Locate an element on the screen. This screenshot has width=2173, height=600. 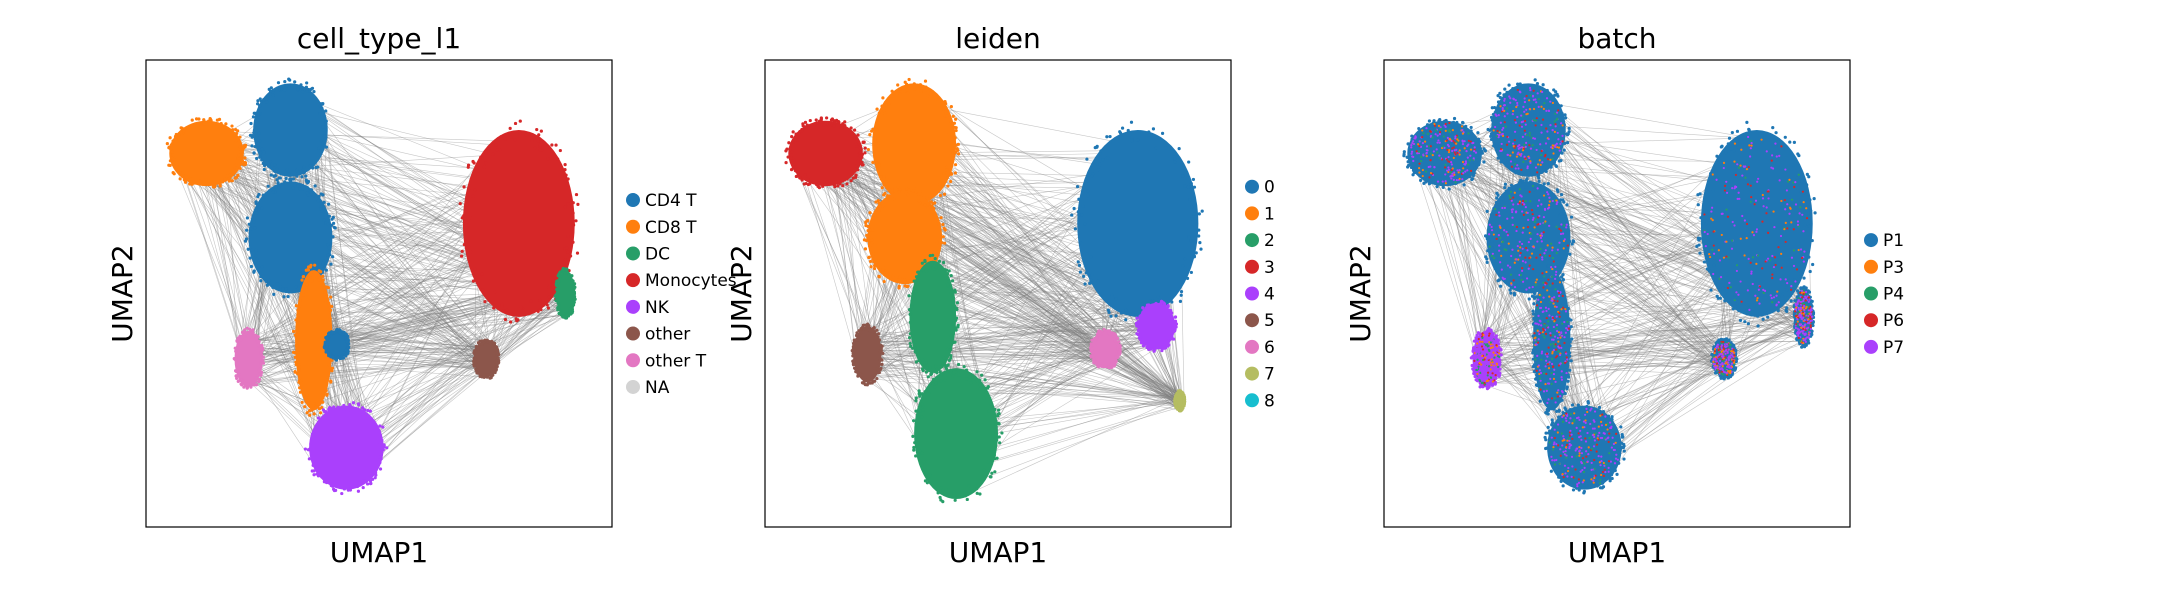
panel-title: cell_type_l1 is located at coordinates (379, 38).